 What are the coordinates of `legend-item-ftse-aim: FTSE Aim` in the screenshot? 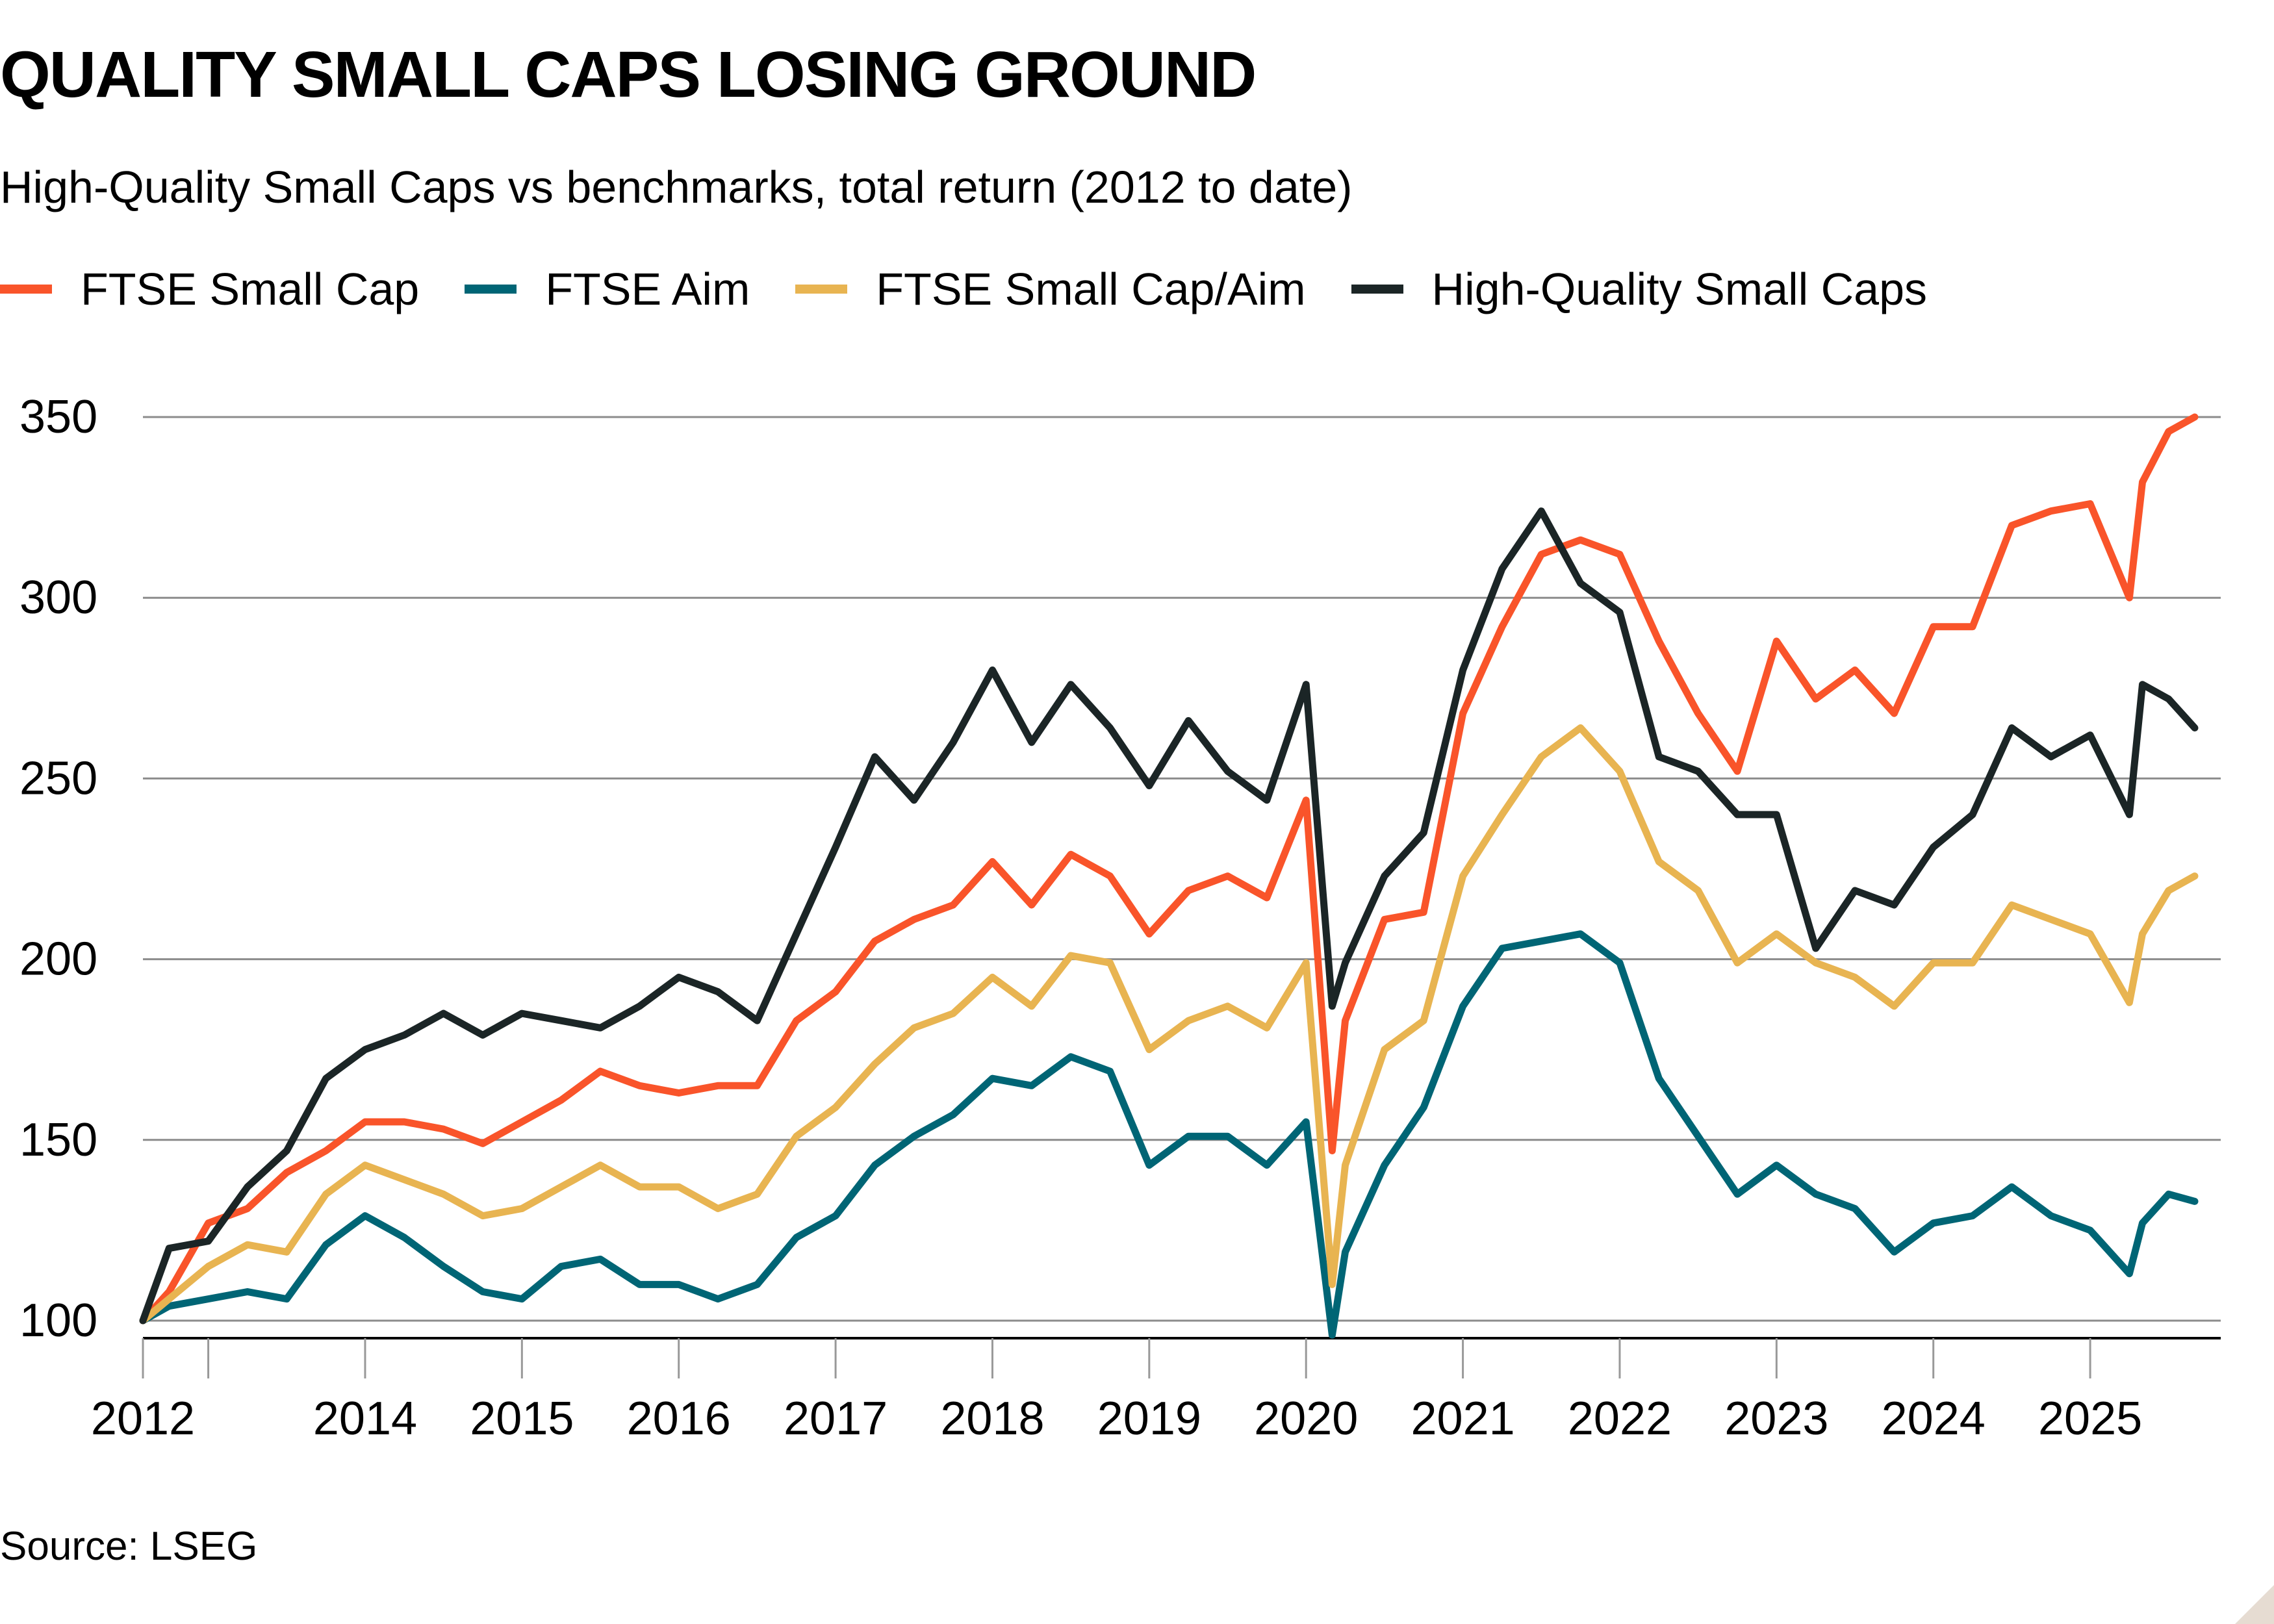 It's located at (607, 289).